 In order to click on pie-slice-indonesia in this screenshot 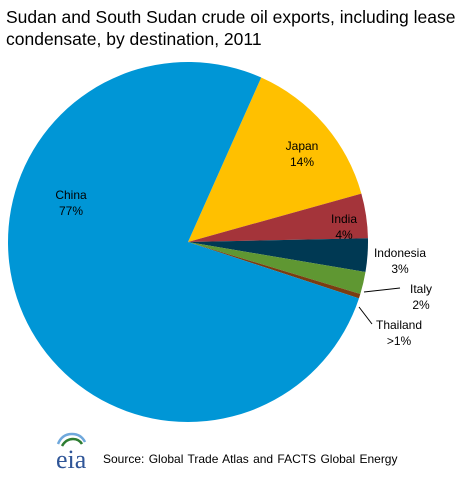, I will do `click(278, 255)`.